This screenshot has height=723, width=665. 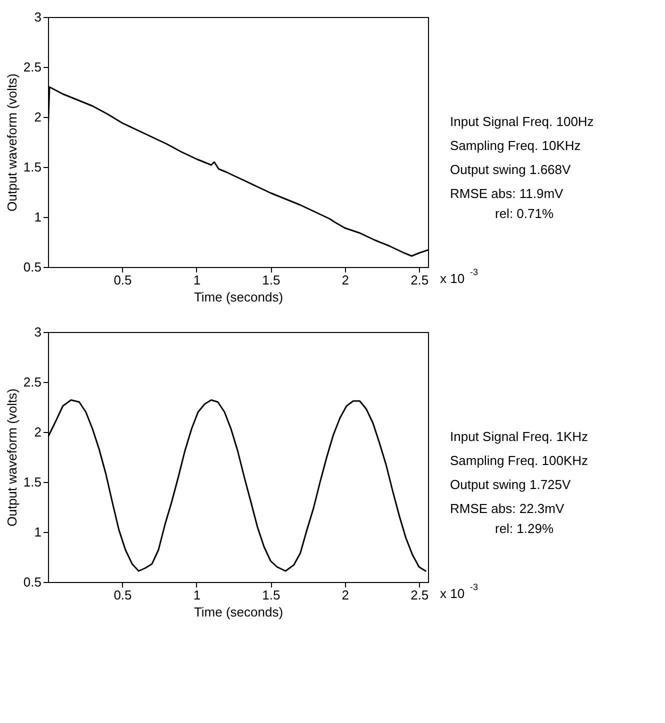 I want to click on text: Output swing 1.725V, so click(x=511, y=484).